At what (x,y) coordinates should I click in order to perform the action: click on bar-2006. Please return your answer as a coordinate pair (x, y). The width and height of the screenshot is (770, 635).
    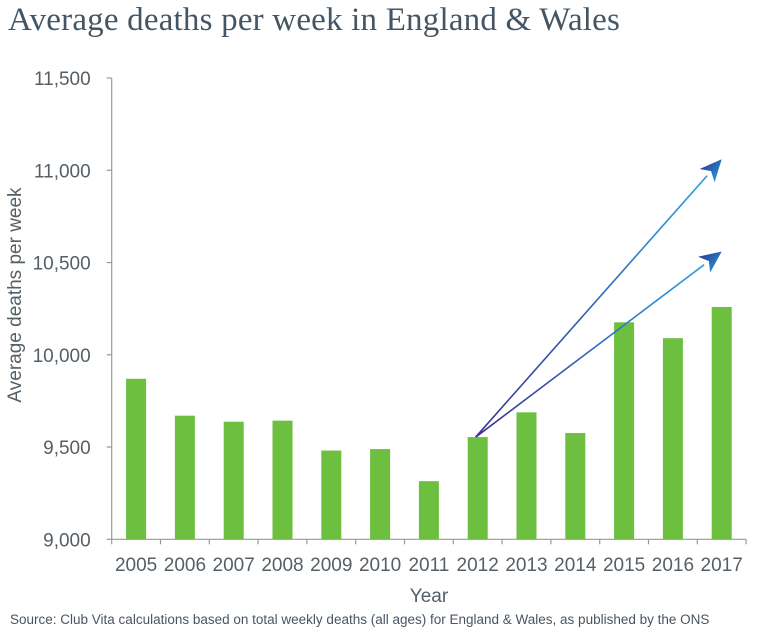
    Looking at the image, I should click on (184, 477).